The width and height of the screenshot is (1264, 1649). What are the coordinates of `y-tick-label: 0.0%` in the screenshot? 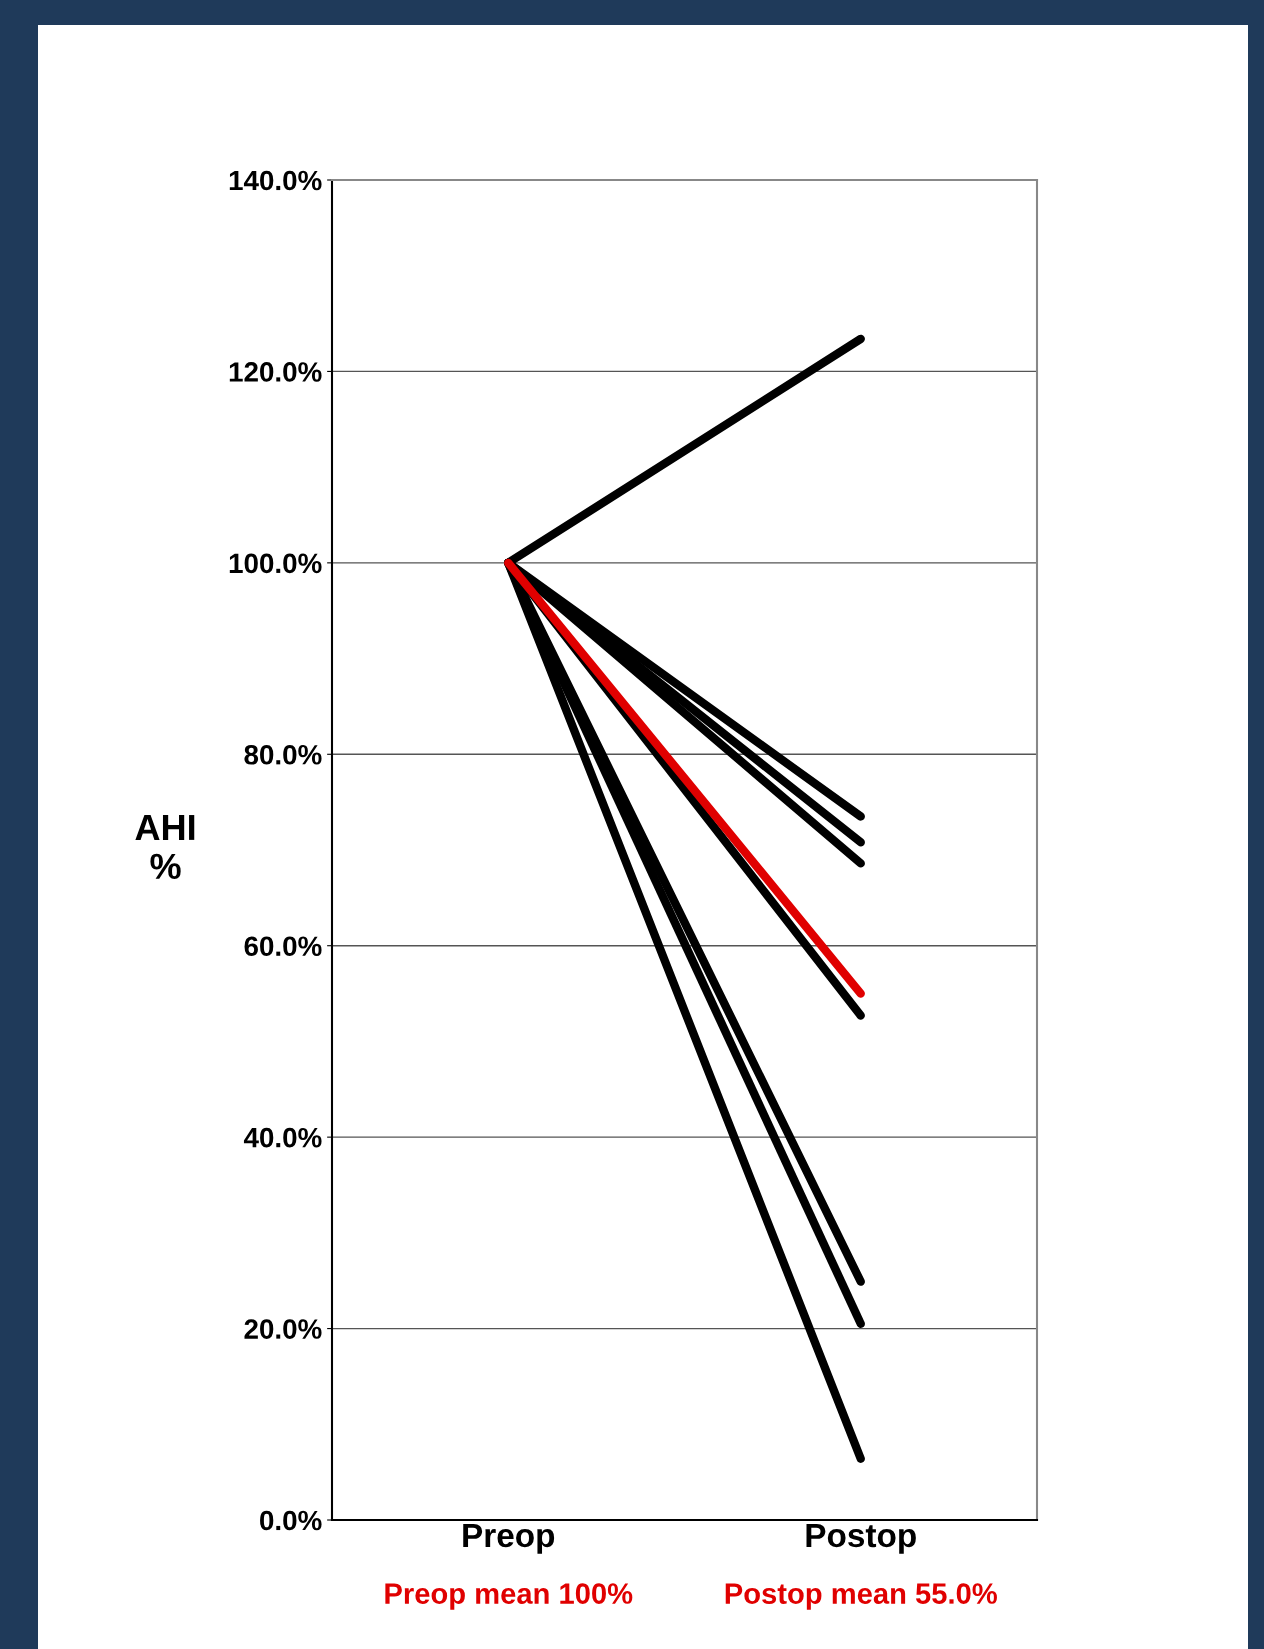 It's located at (291, 1520).